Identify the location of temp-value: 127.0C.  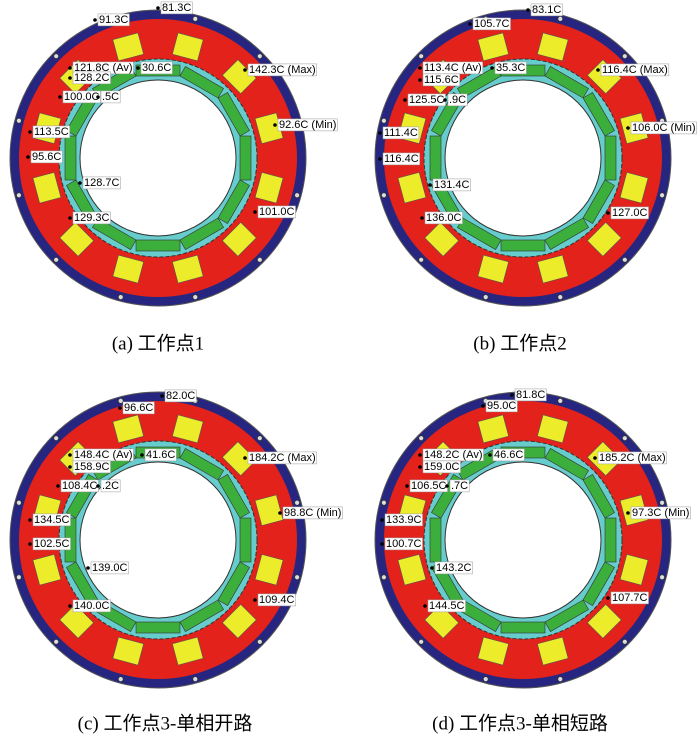
(630, 213).